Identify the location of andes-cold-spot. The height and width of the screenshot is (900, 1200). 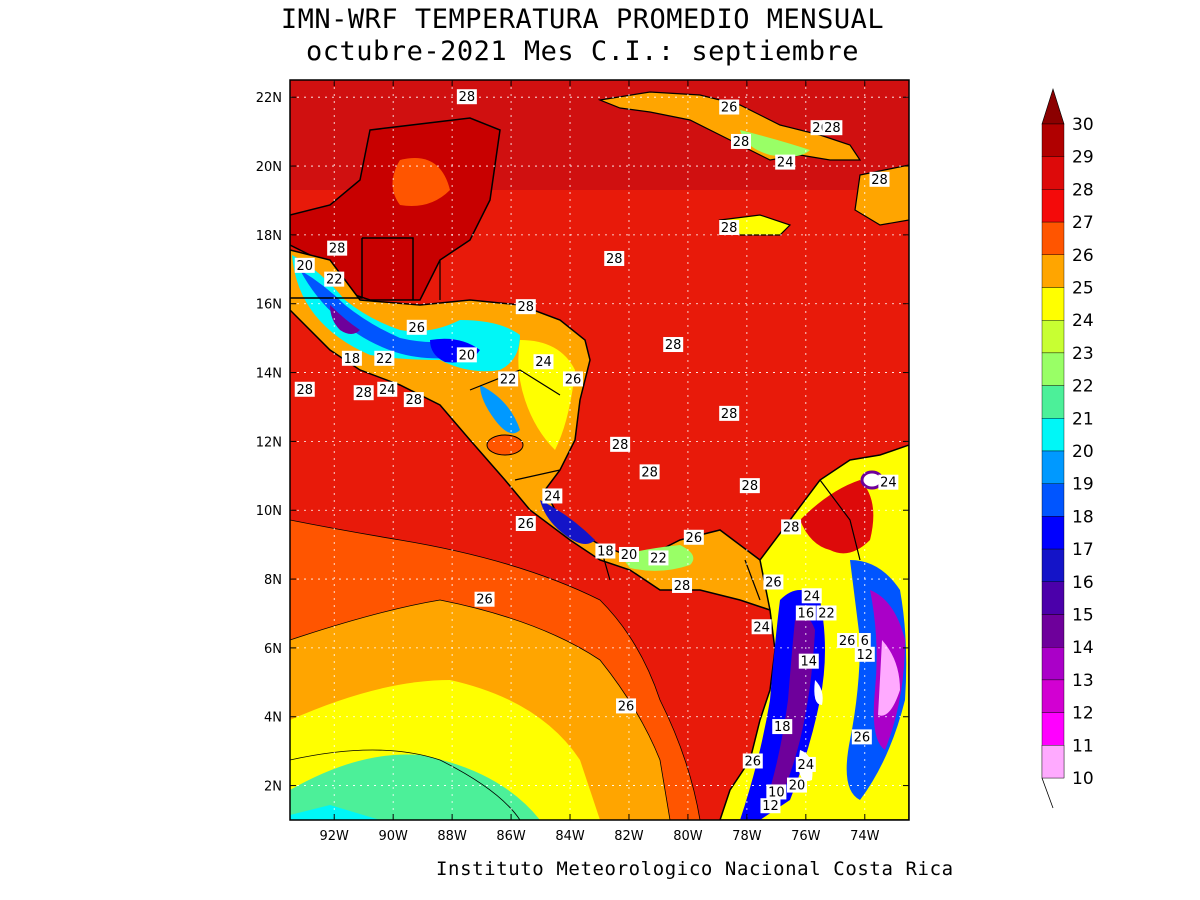
(818, 692).